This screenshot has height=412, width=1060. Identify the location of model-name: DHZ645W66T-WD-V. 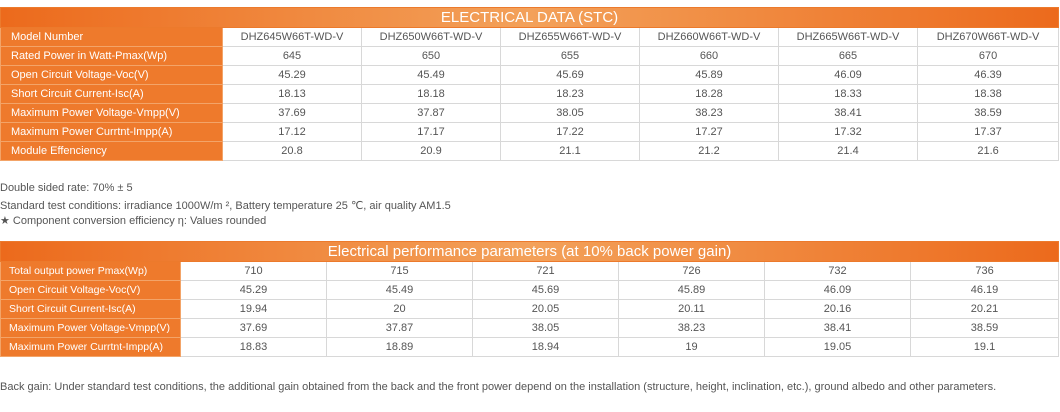
(292, 37).